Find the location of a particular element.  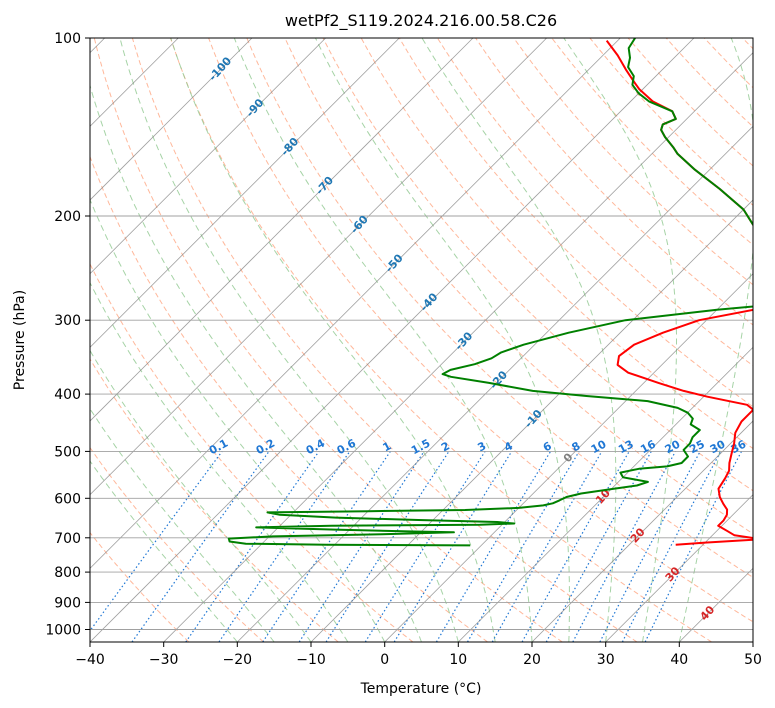

mixing-ratio-label: 16 is located at coordinates (648, 446).